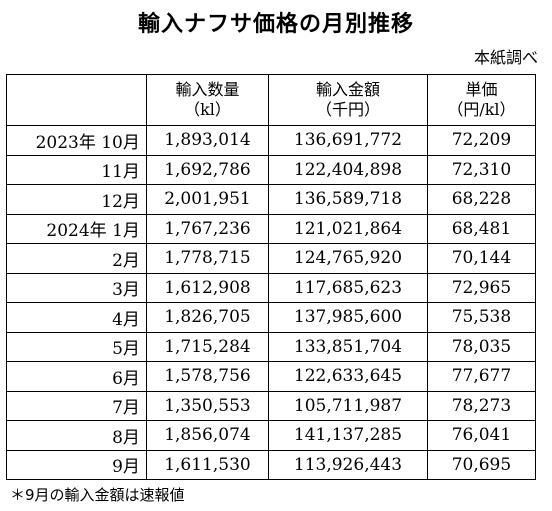 The width and height of the screenshot is (552, 511). I want to click on table-row: 3月 1,612,908 117,685,623 72,965, so click(271, 287).